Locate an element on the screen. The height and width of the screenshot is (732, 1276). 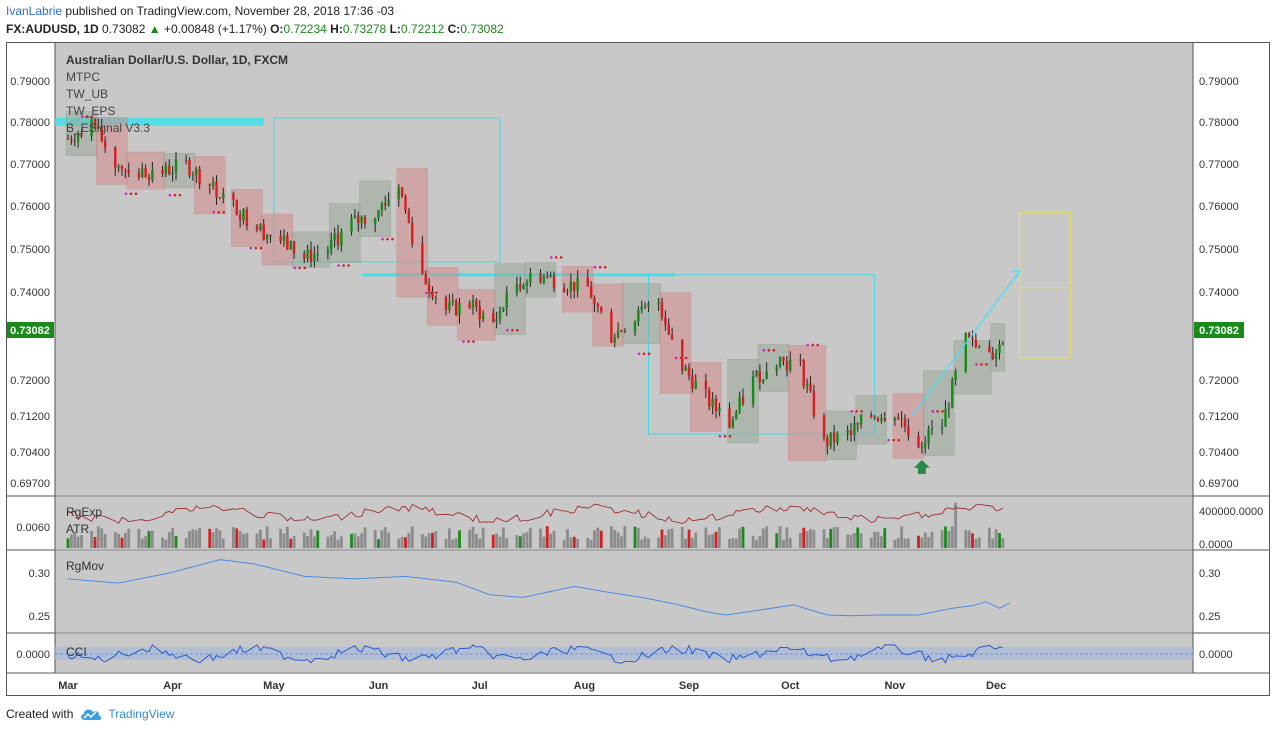
price-tick-left: 0.78000 is located at coordinates (30, 123).